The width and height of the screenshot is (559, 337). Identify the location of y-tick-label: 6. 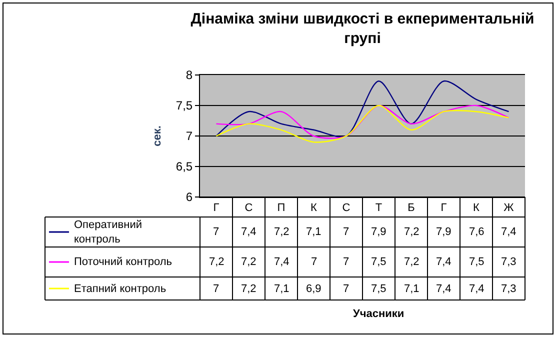
(189, 197).